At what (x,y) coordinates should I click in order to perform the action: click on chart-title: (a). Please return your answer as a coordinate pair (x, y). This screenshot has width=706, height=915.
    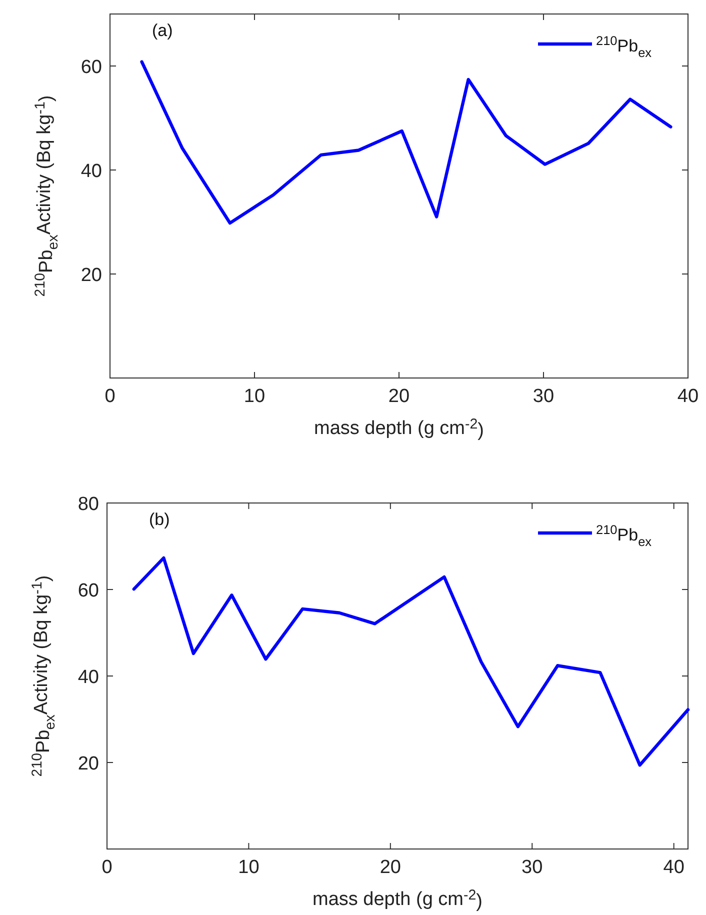
    Looking at the image, I should click on (162, 30).